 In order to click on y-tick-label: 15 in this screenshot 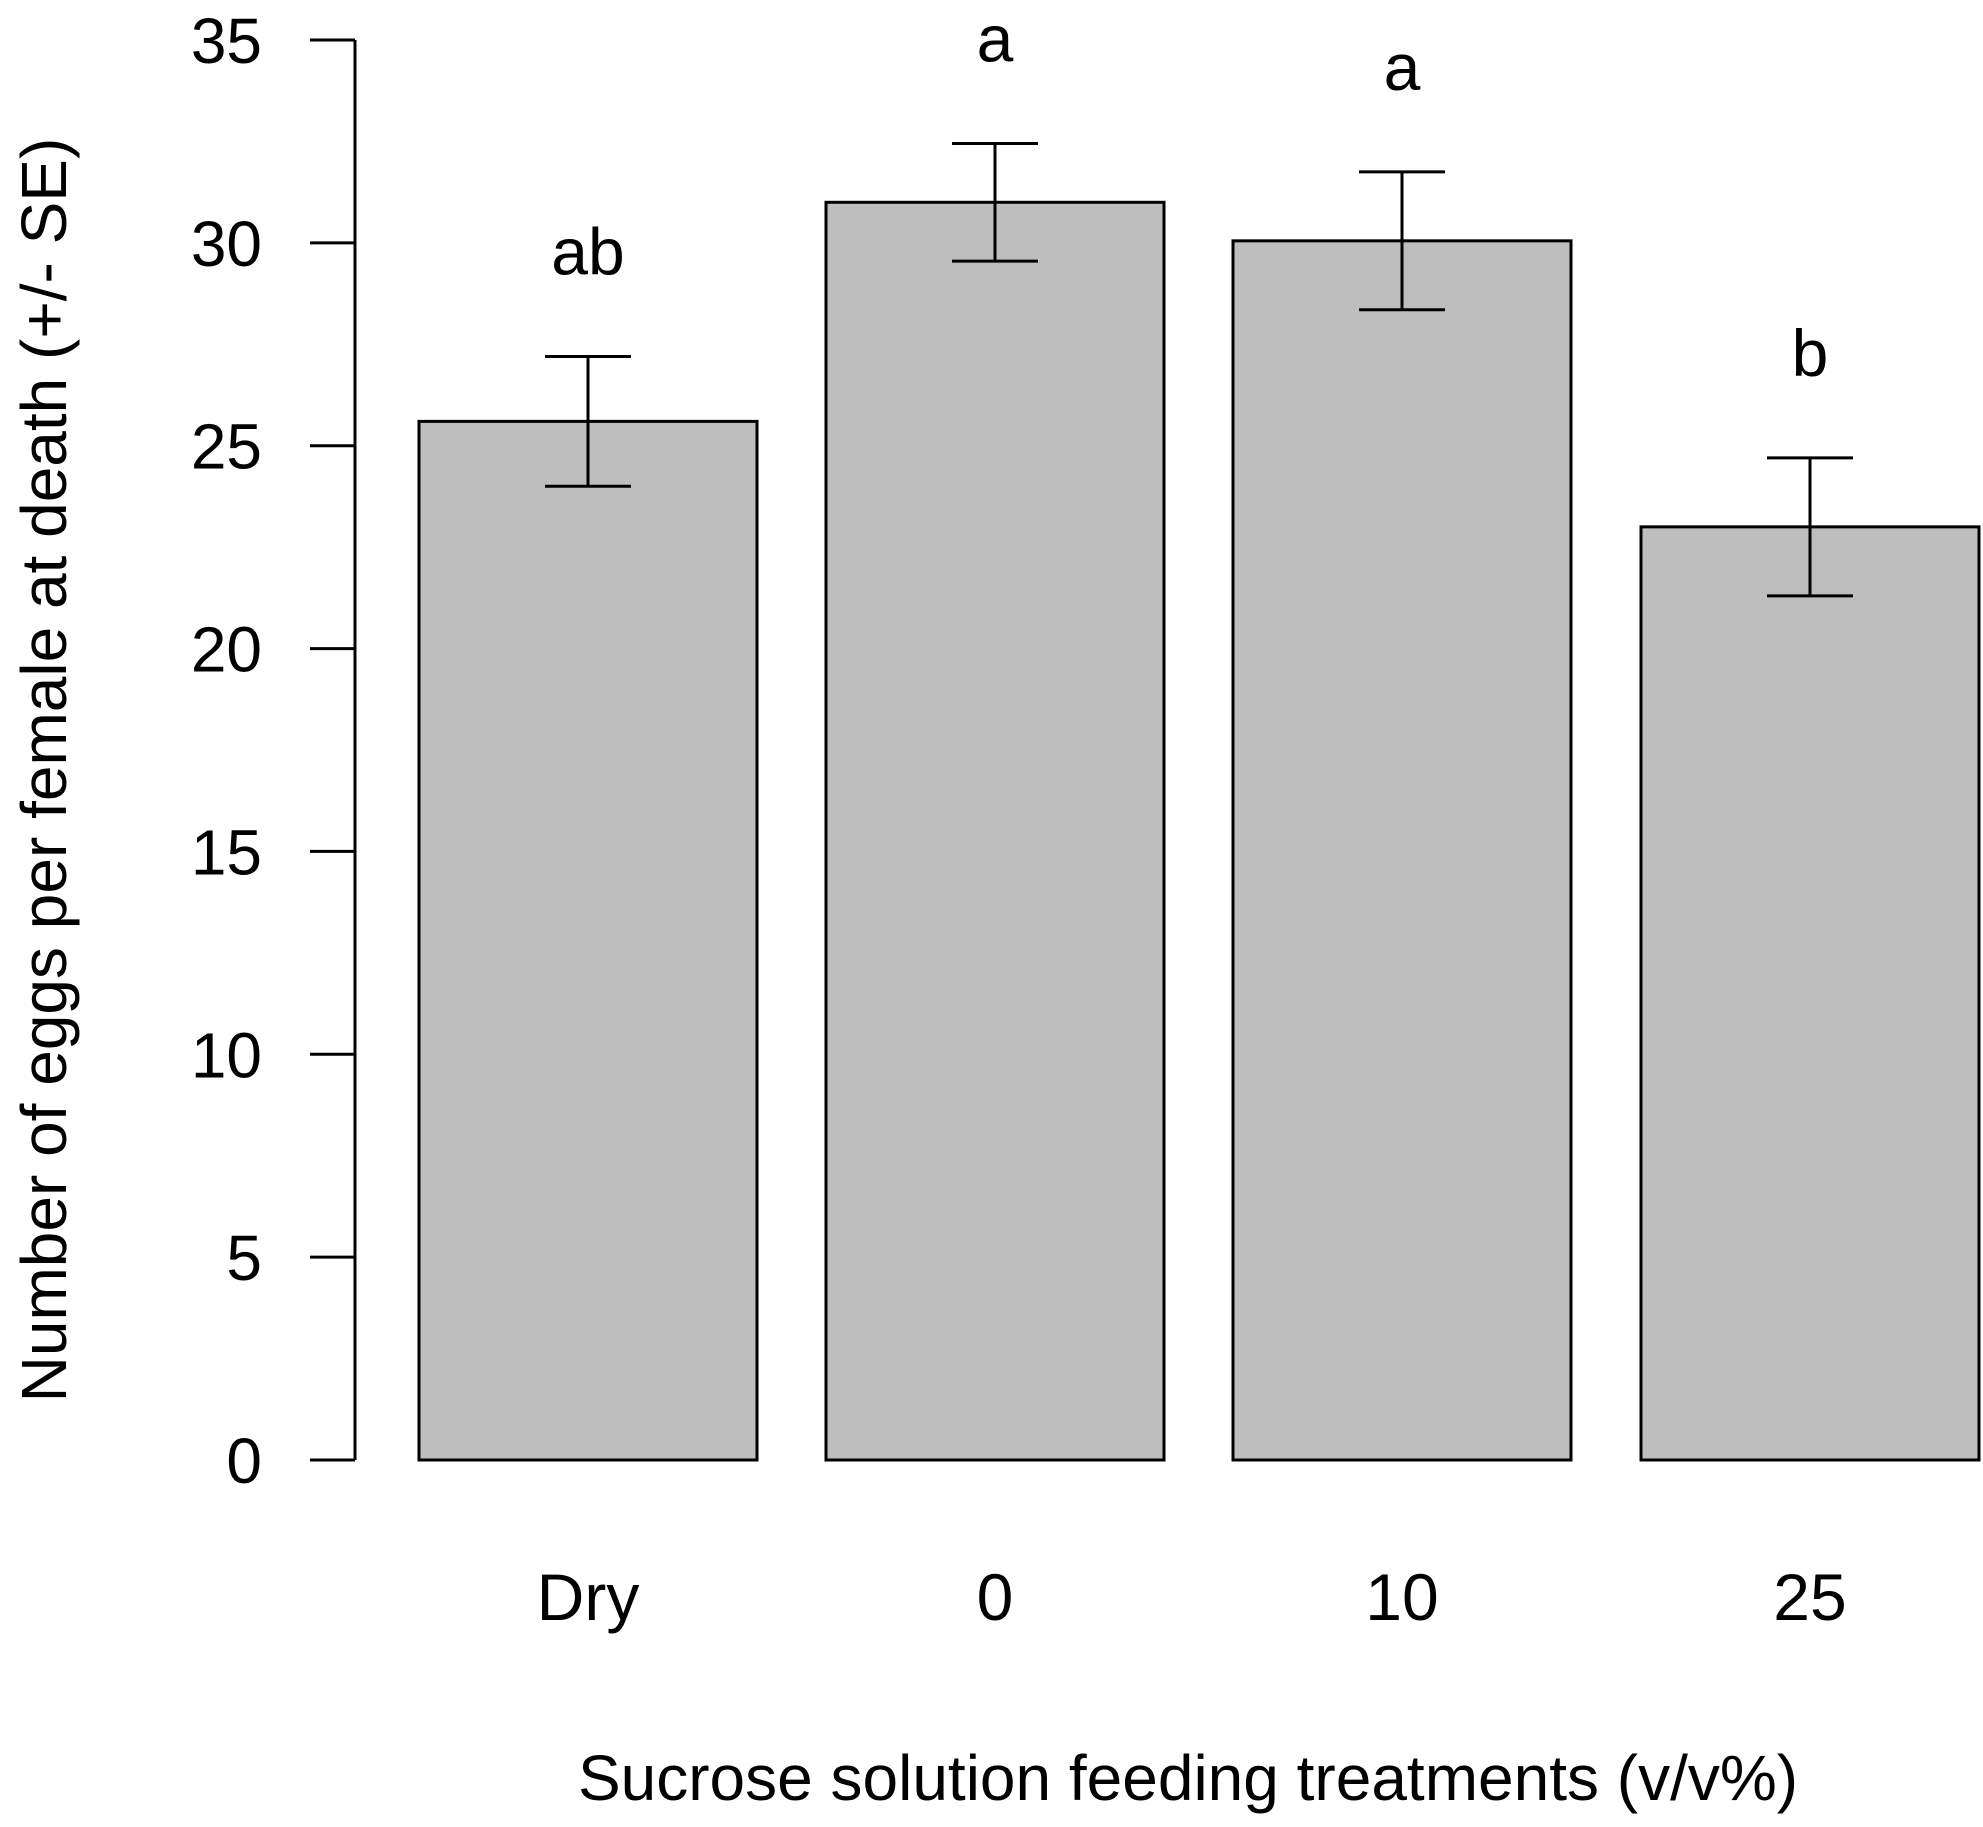, I will do `click(226, 852)`.